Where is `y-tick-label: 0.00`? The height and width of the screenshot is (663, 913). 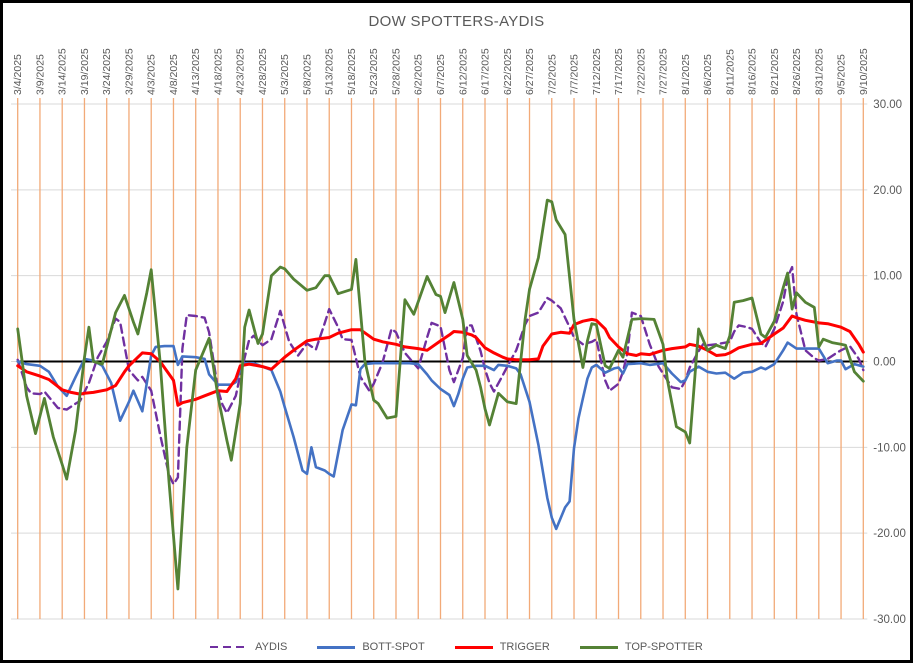 y-tick-label: 0.00 is located at coordinates (884, 363).